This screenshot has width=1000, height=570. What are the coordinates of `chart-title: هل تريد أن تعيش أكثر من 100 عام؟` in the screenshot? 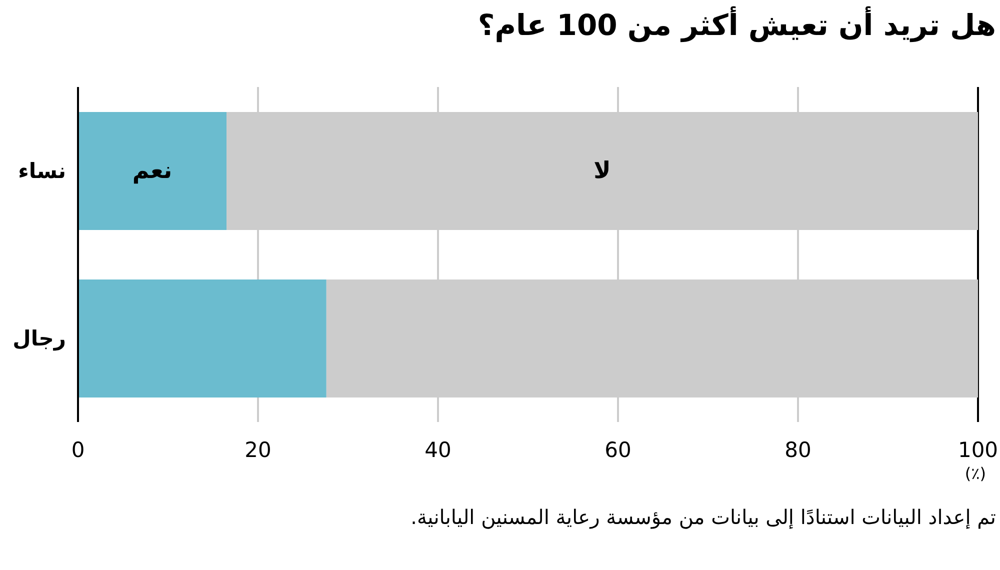 It's located at (737, 25).